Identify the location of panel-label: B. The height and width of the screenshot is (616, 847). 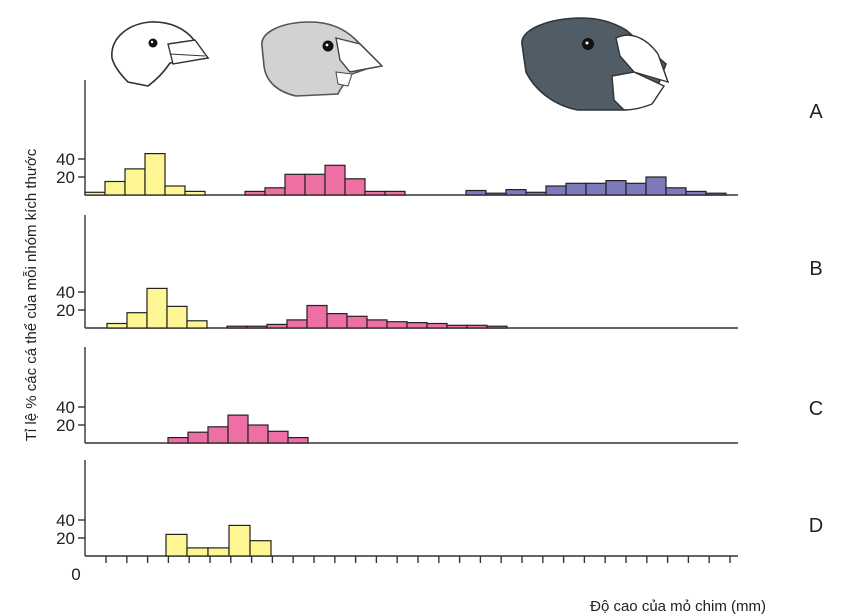
(815, 269).